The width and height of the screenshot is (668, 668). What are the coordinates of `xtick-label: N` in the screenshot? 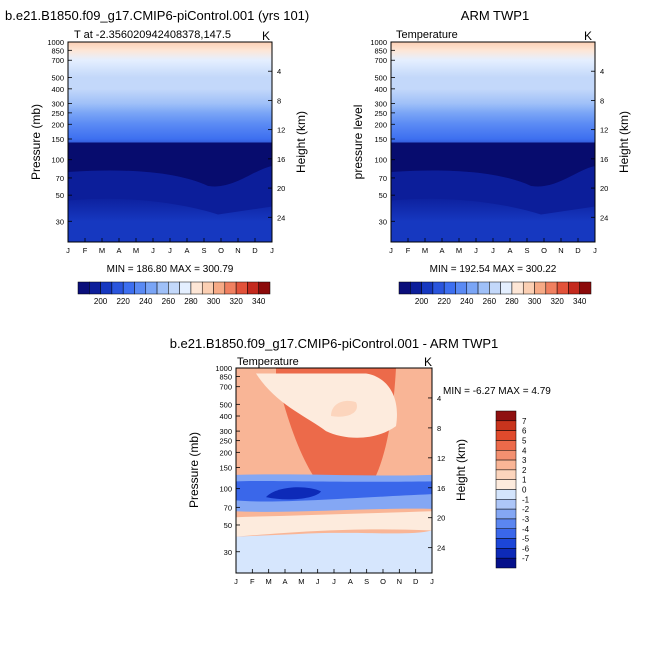 It's located at (399, 581).